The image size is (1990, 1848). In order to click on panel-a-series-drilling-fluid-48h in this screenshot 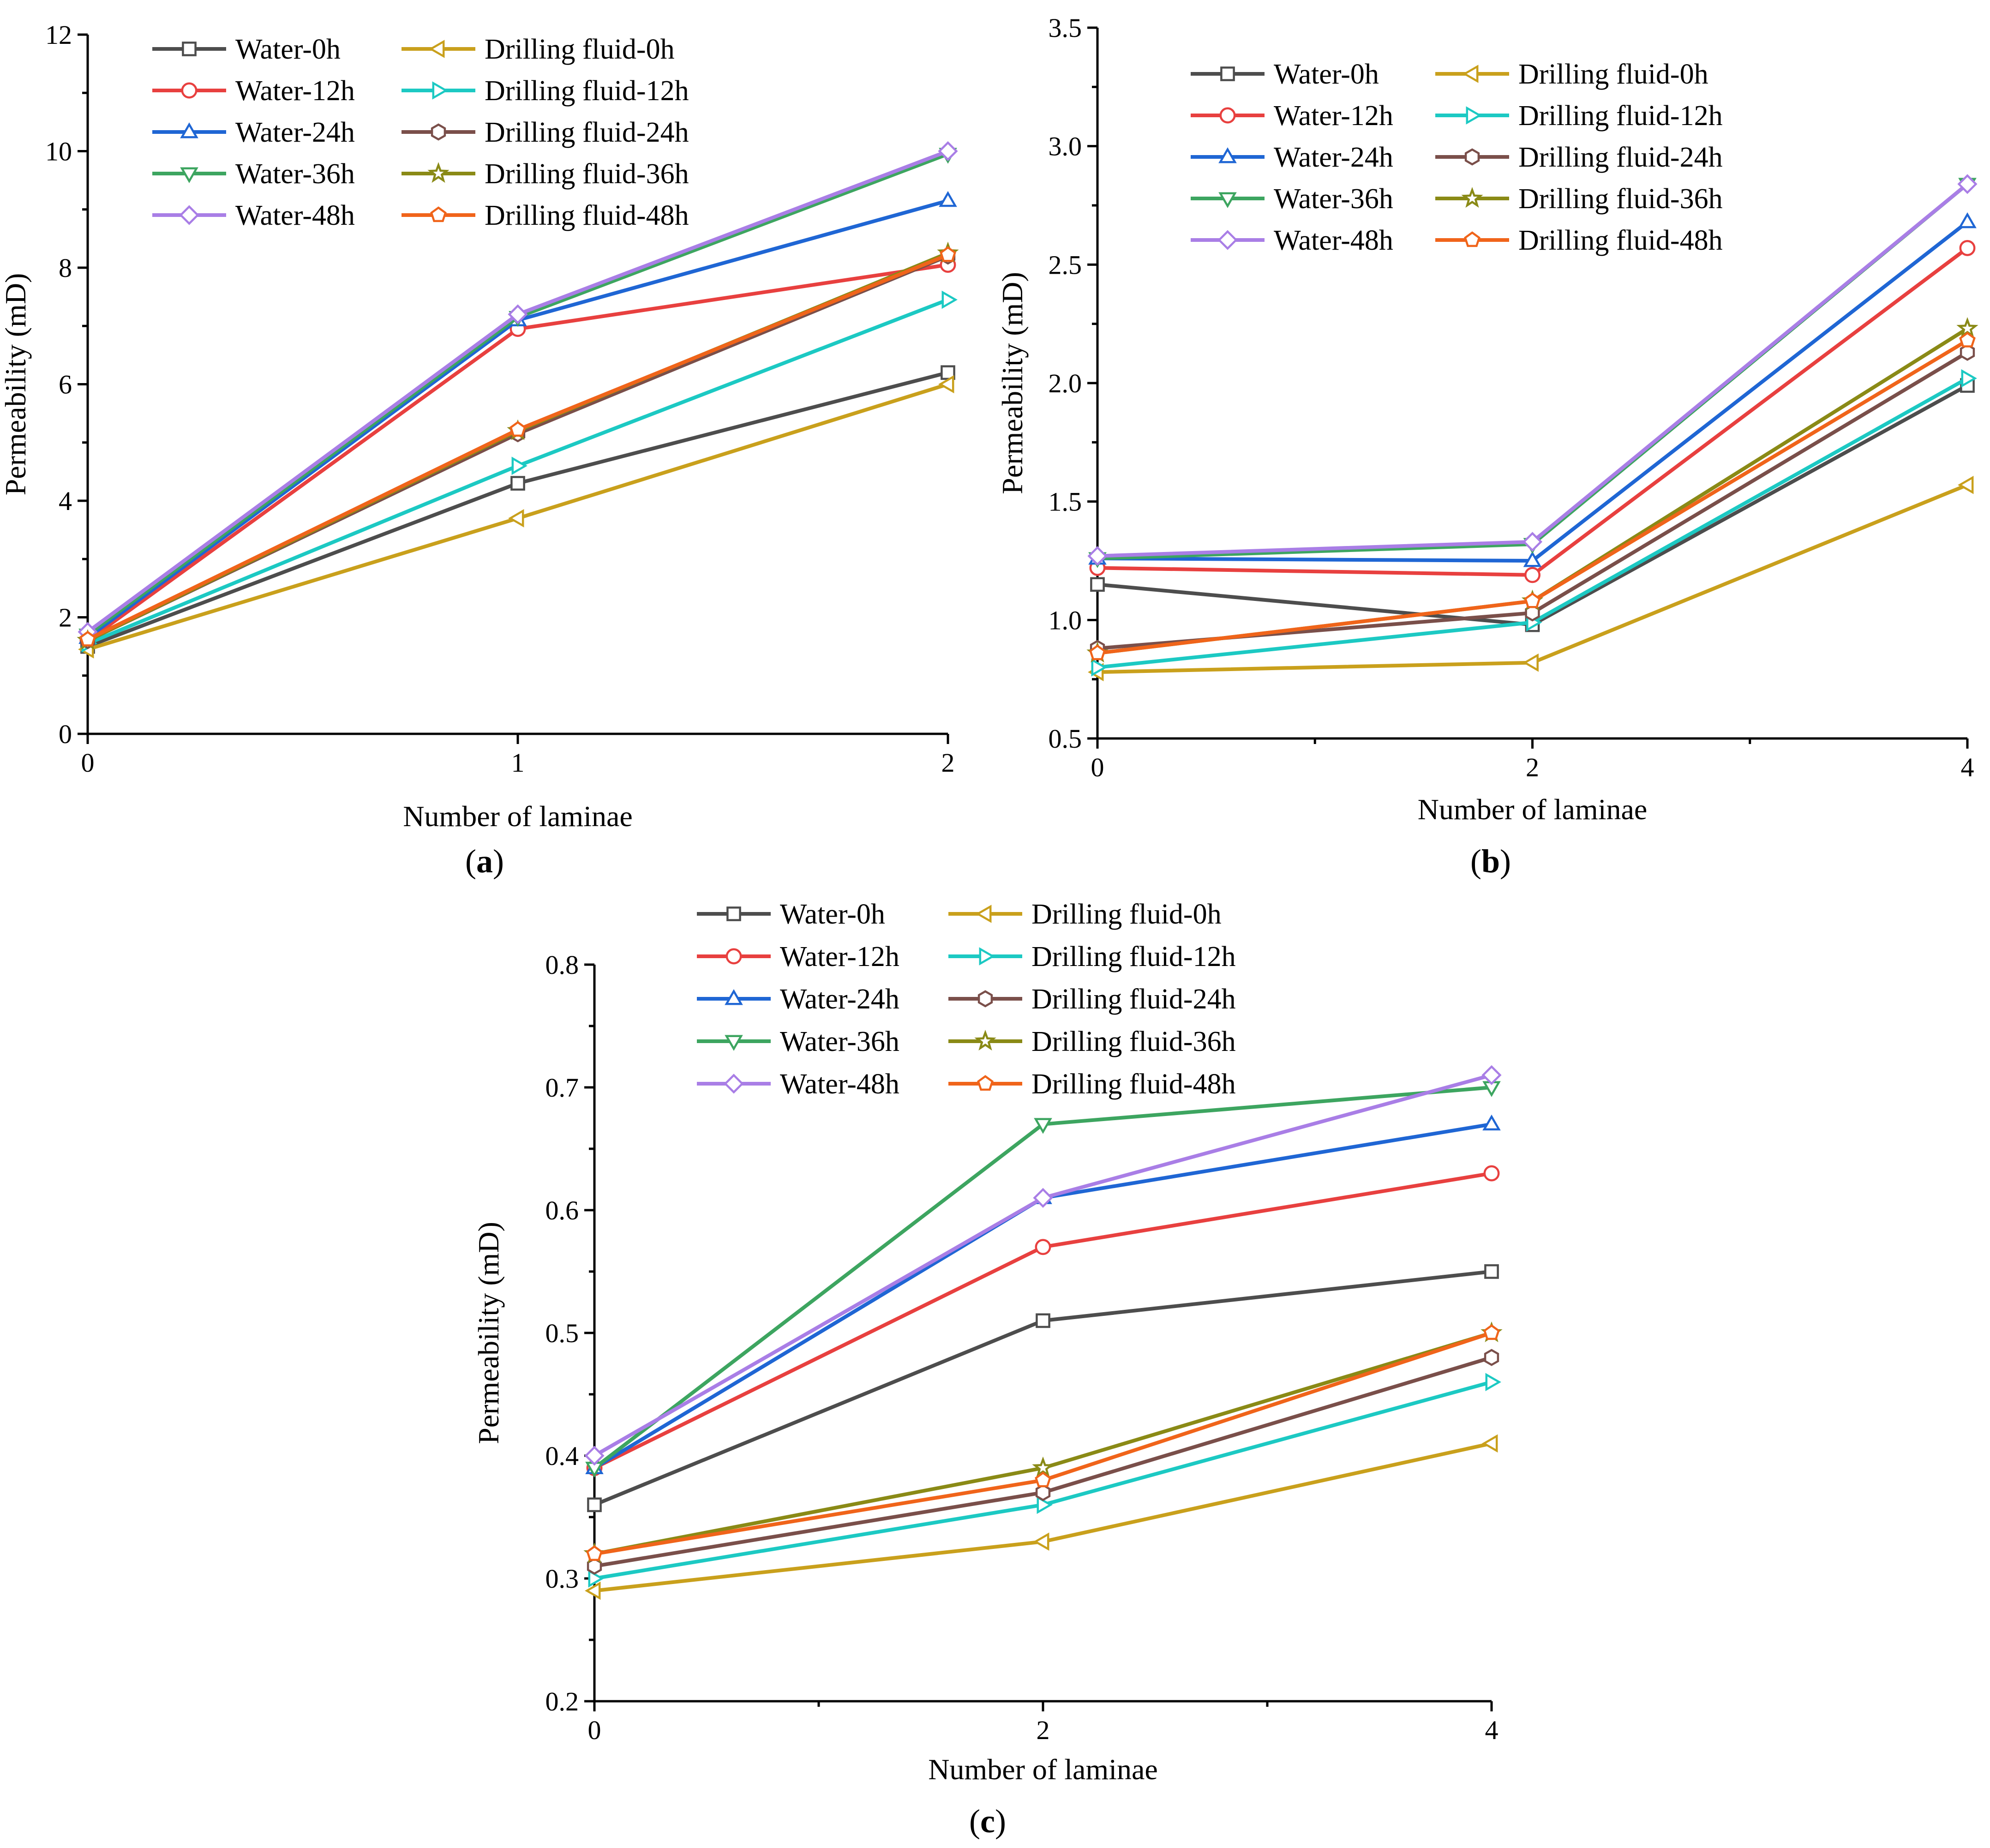, I will do `click(517, 446)`.